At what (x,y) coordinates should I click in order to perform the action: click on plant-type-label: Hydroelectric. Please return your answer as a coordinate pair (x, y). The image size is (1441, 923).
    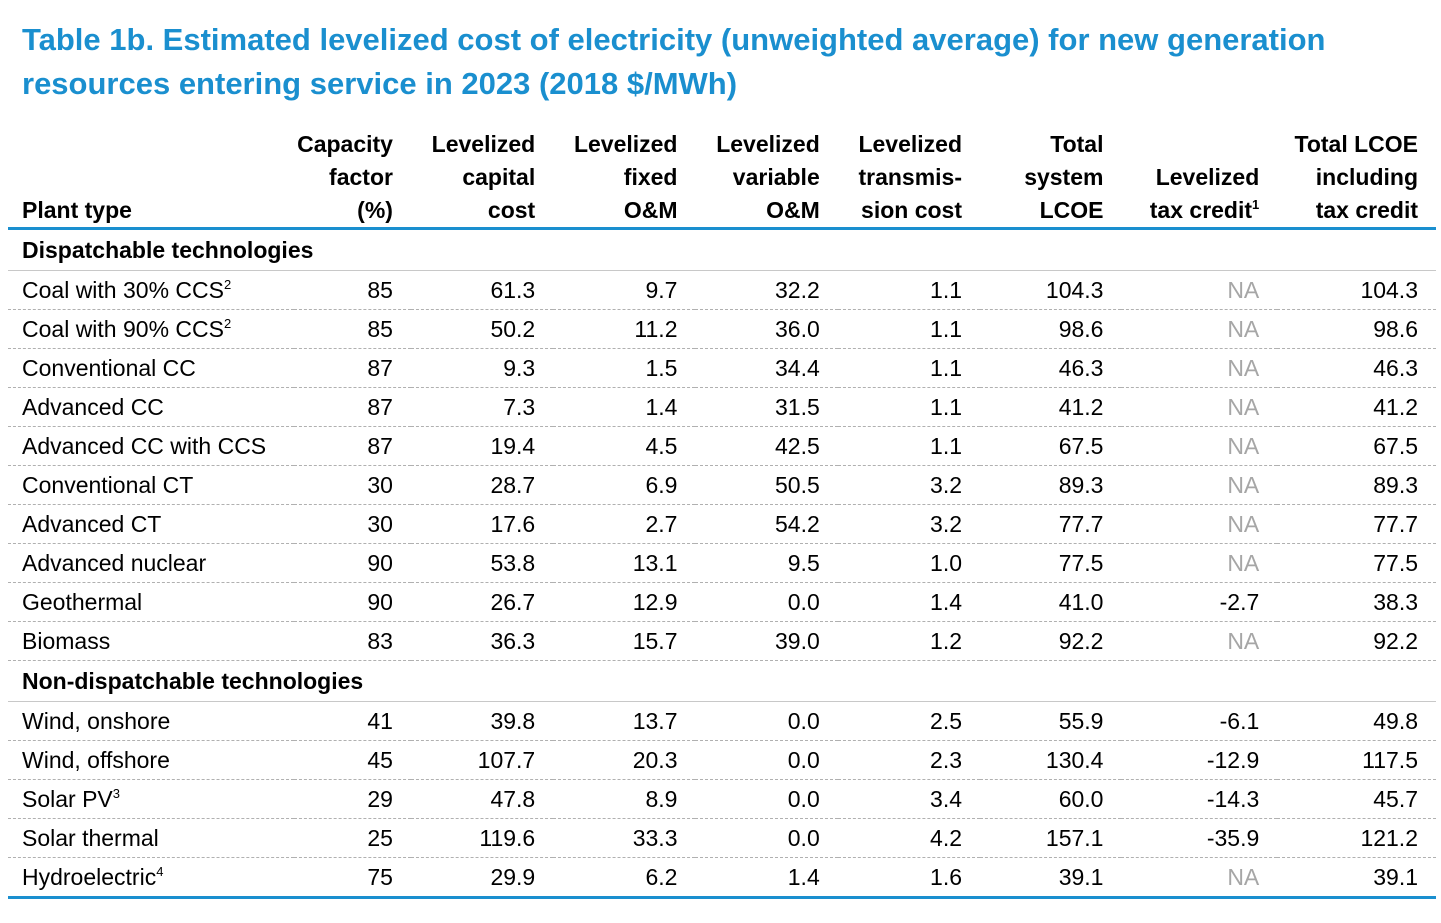
    Looking at the image, I should click on (89, 876).